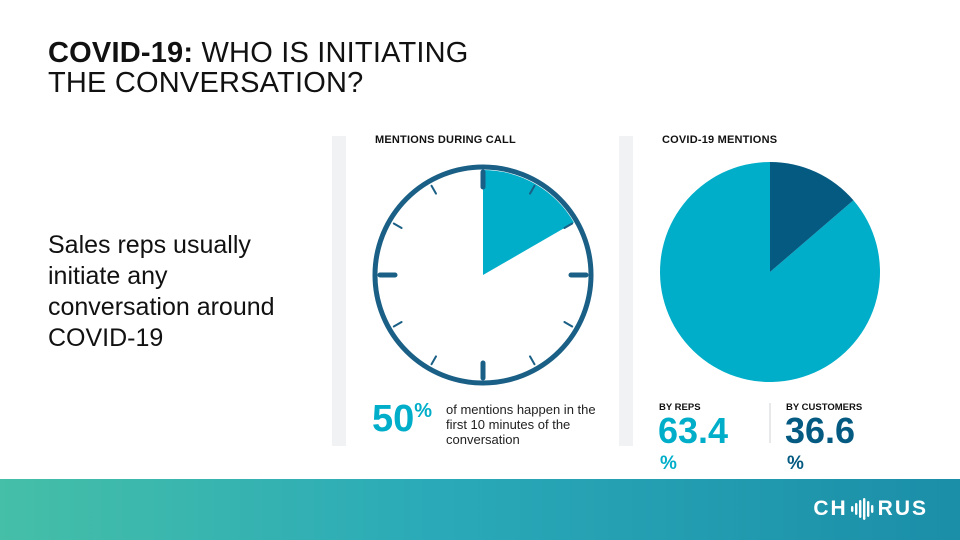  What do you see at coordinates (830, 508) in the screenshot?
I see `logo-text-left: CH` at bounding box center [830, 508].